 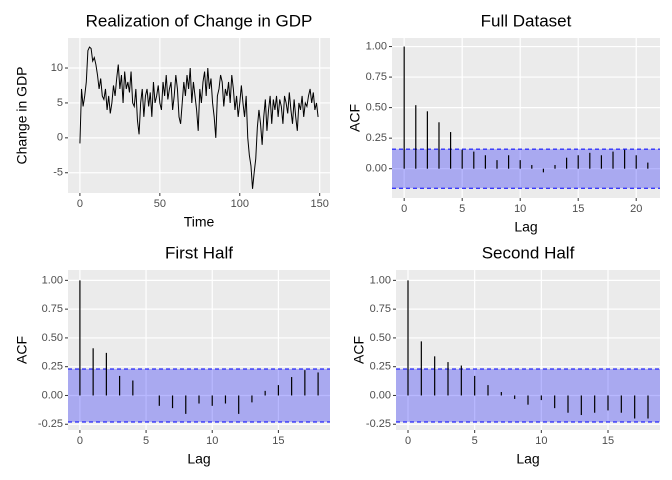 What do you see at coordinates (199, 222) in the screenshot?
I see `x-axis-title: Time` at bounding box center [199, 222].